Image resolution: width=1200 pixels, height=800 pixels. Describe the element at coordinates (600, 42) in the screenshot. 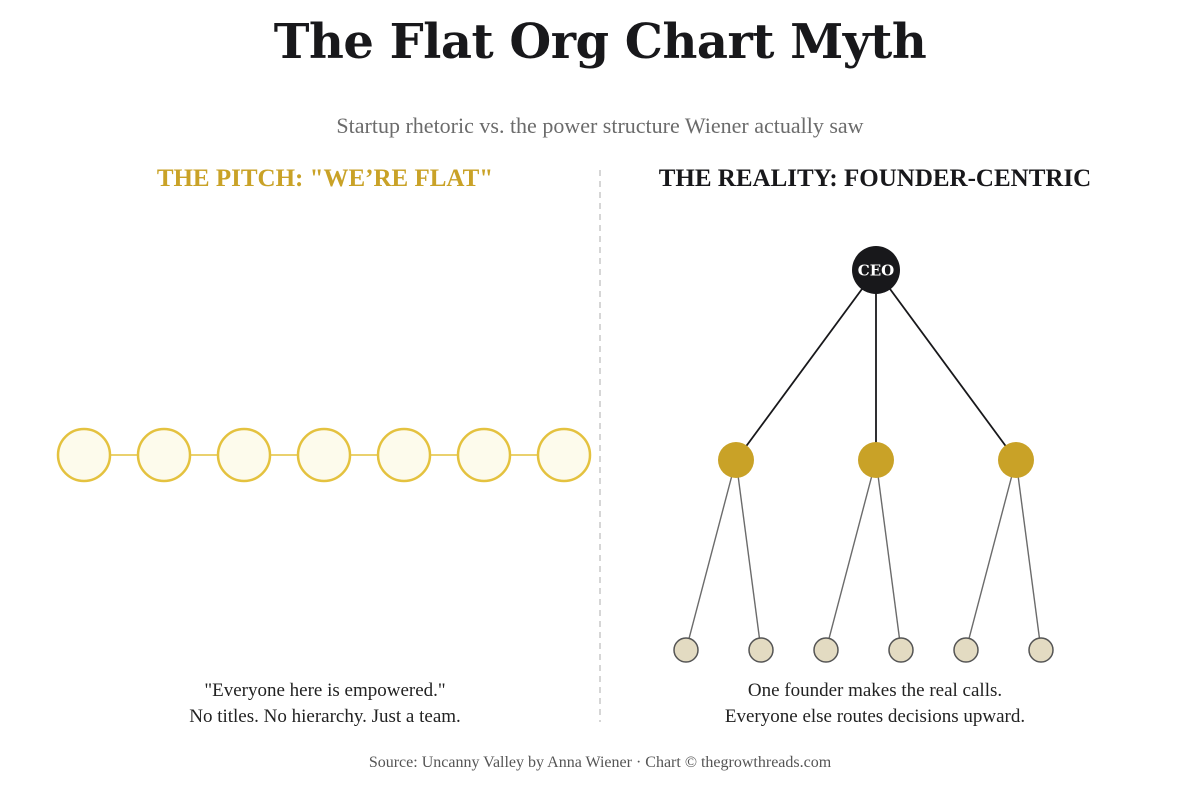

I see `page-title: The Flat Org Chart Myth` at that location.